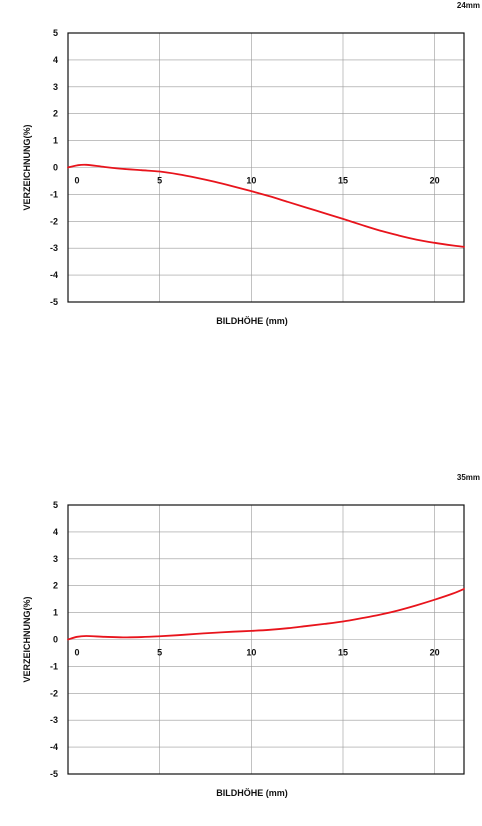 Image resolution: width=482 pixels, height=826 pixels. I want to click on chart-title: 24mm, so click(468, 5).